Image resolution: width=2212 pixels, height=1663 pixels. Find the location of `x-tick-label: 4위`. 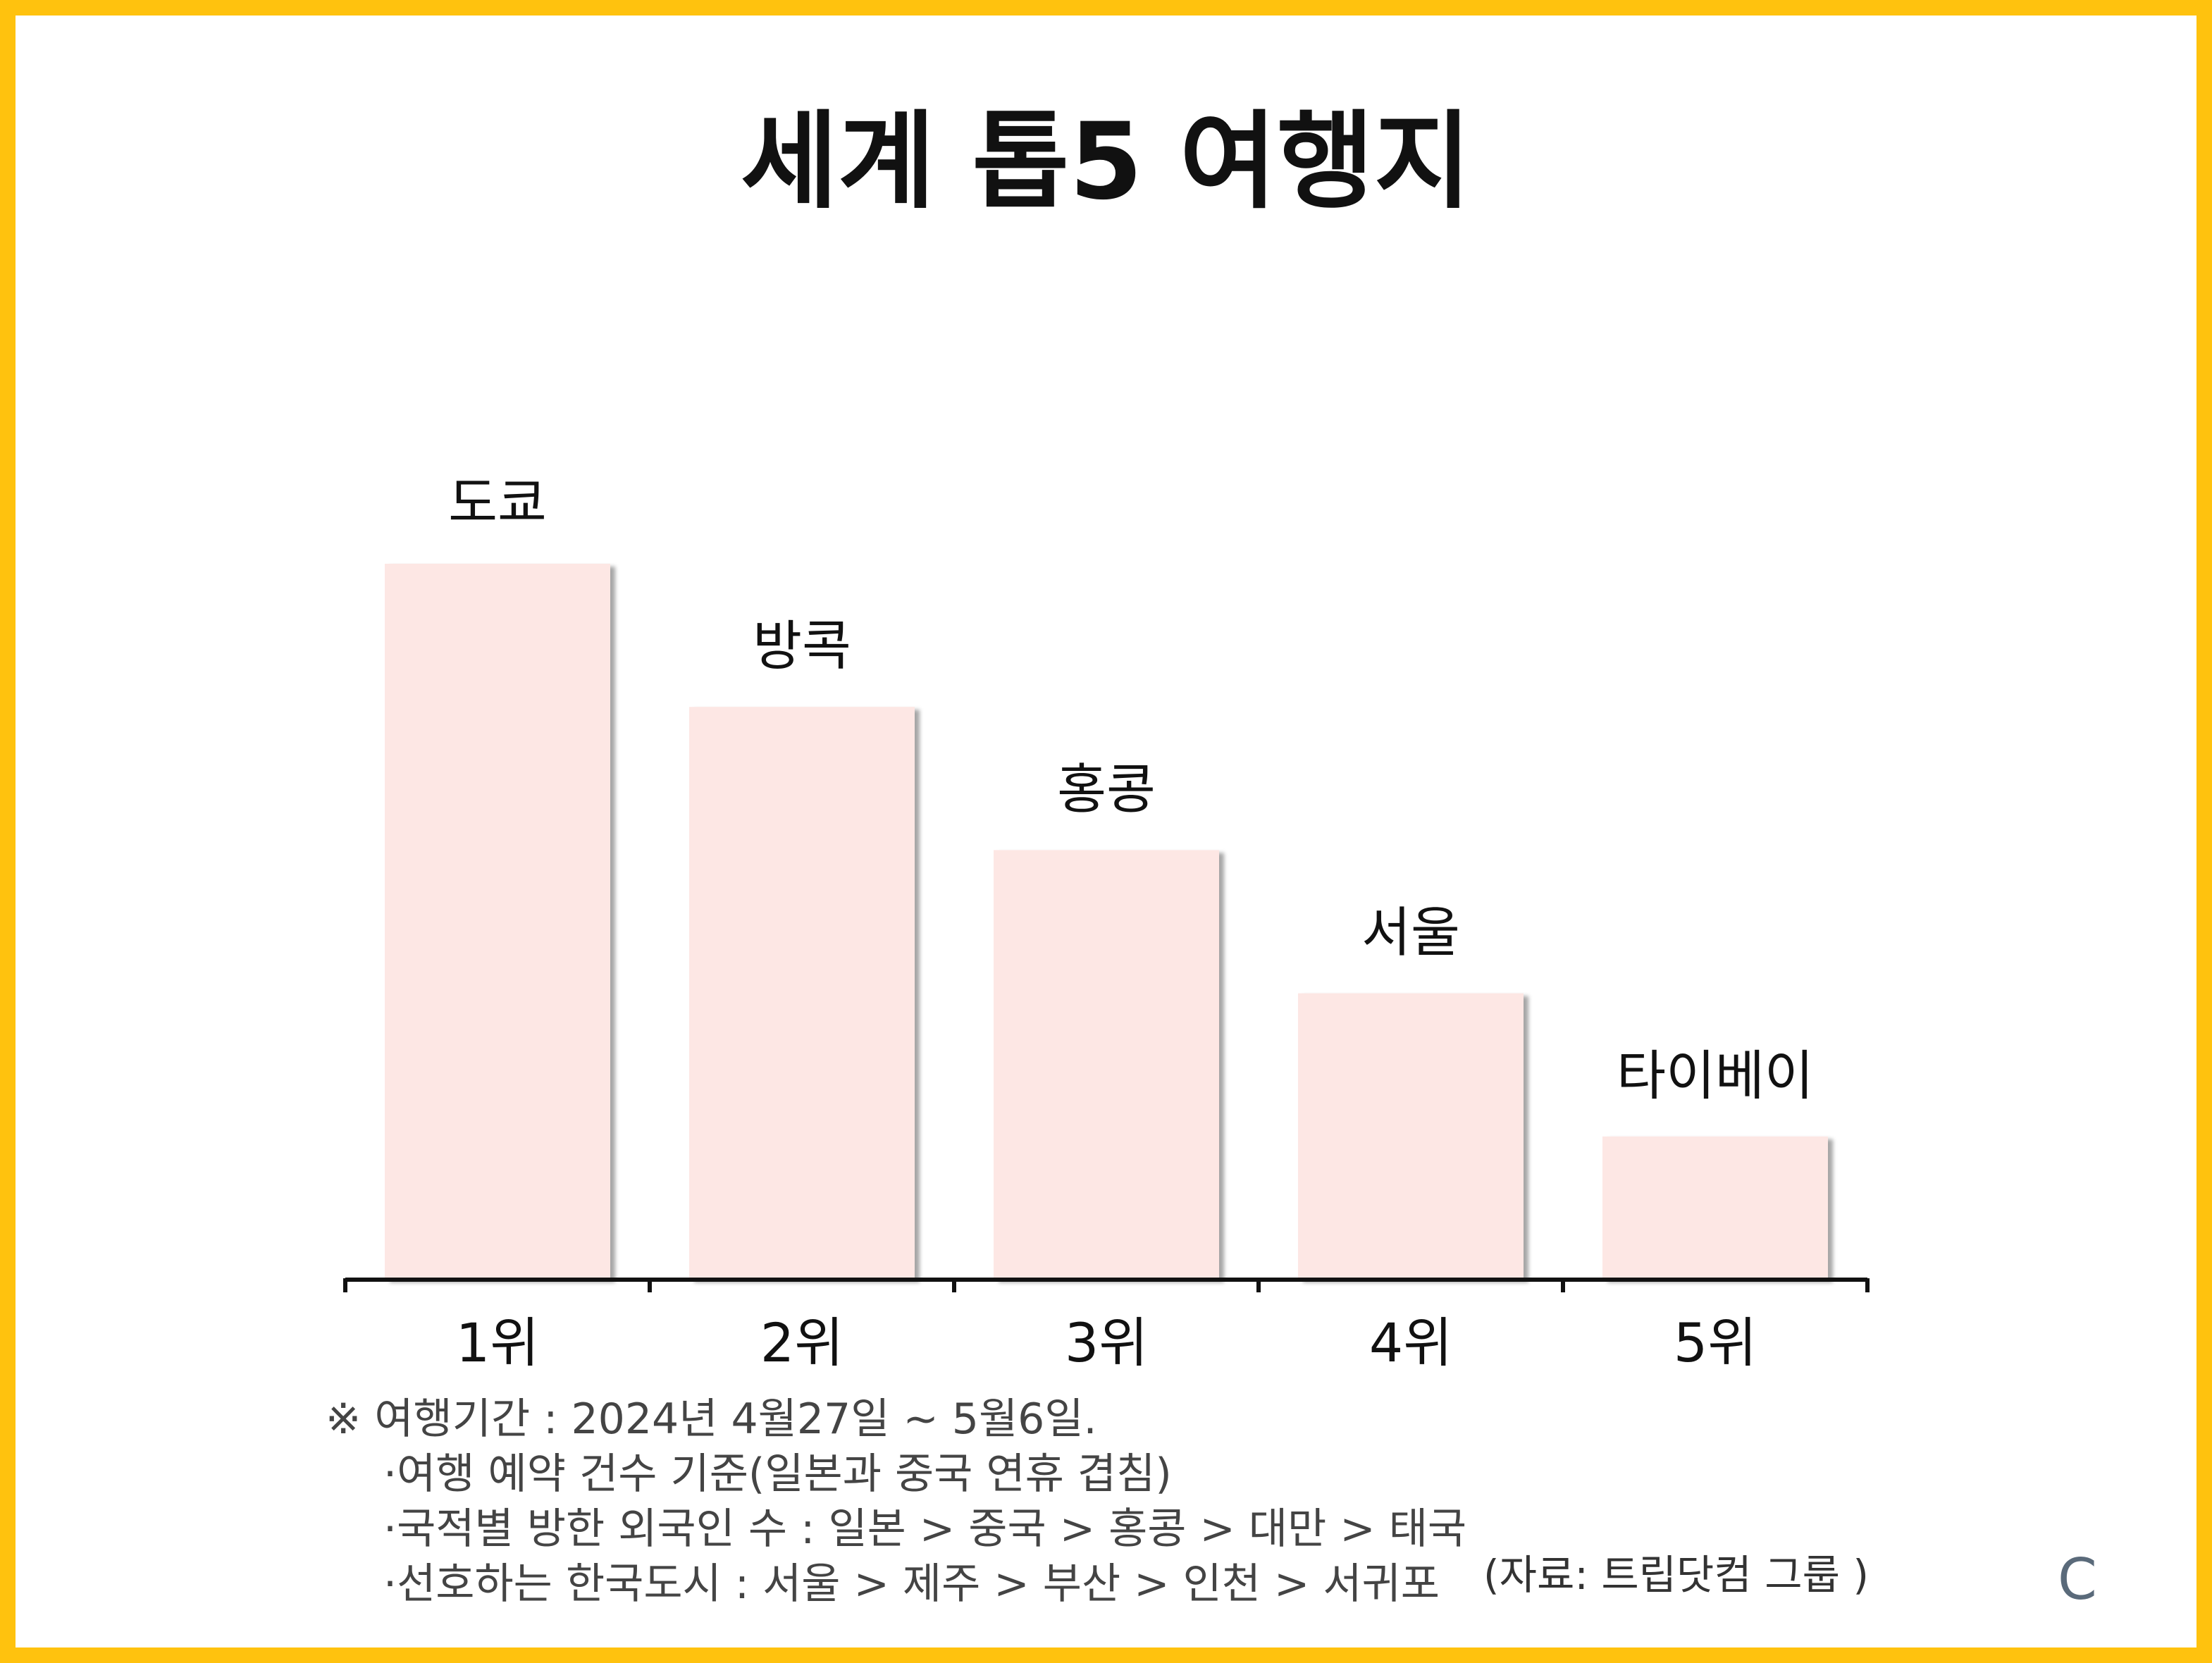

x-tick-label: 4위 is located at coordinates (1410, 1342).